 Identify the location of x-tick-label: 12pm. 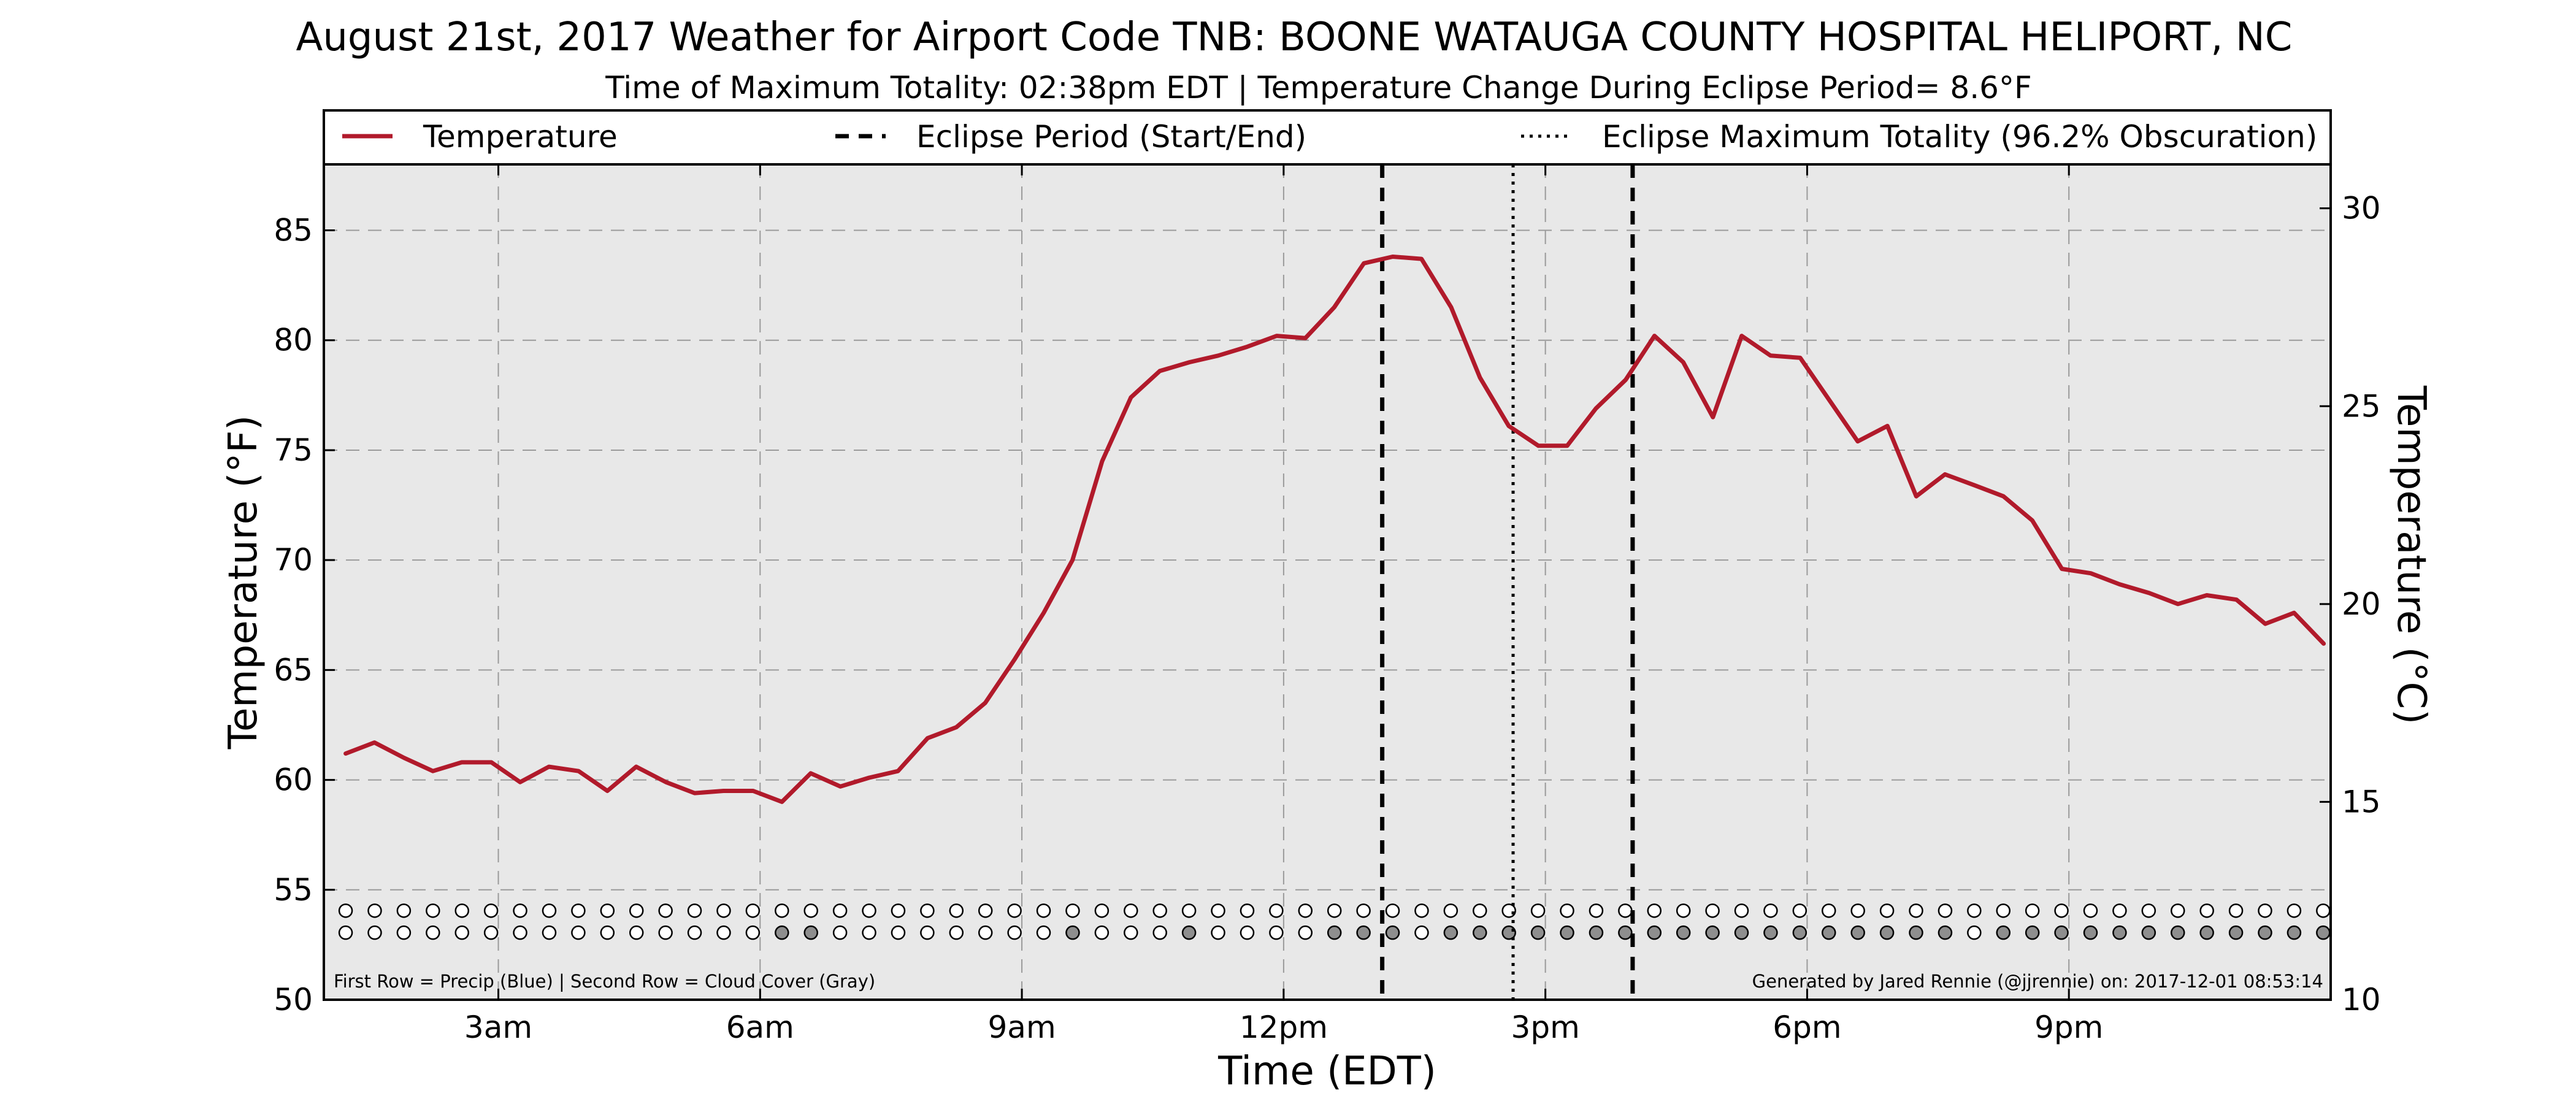
(1284, 1027).